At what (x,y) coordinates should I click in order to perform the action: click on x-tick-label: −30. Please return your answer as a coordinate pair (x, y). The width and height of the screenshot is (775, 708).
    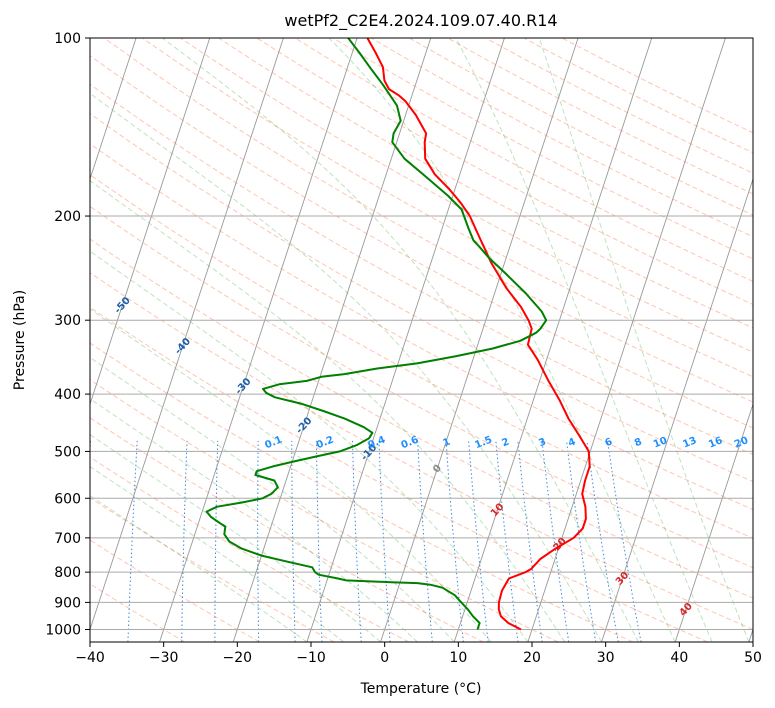
    Looking at the image, I should click on (164, 658).